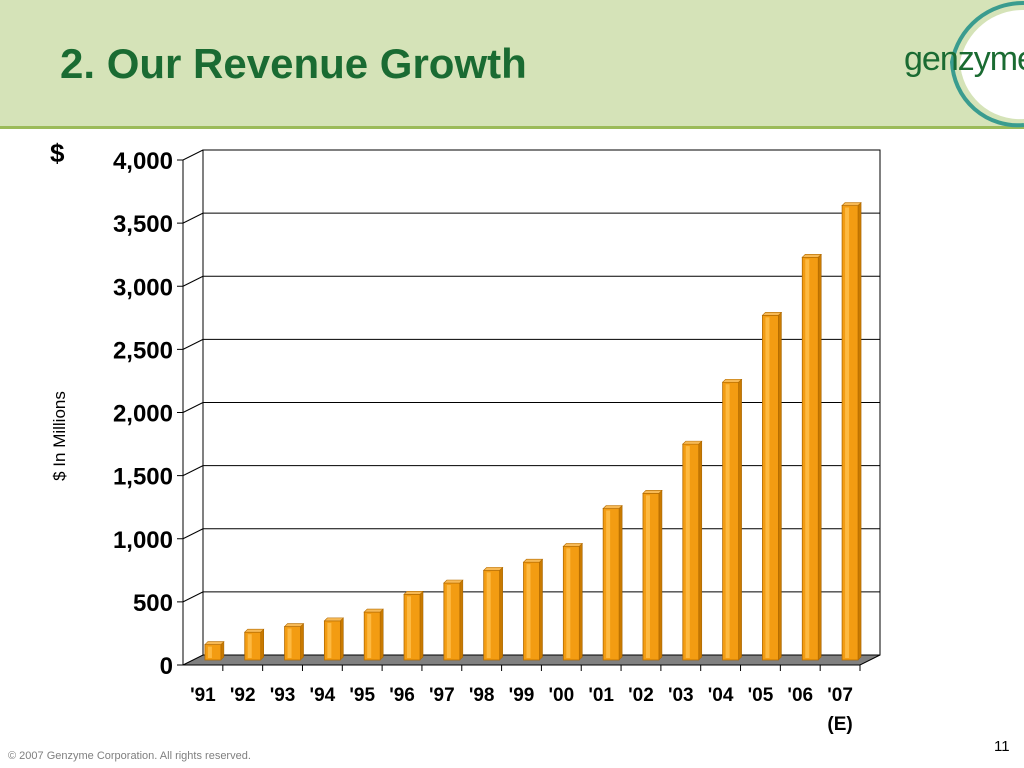 This screenshot has width=1024, height=768. I want to click on page-number: 11, so click(1002, 746).